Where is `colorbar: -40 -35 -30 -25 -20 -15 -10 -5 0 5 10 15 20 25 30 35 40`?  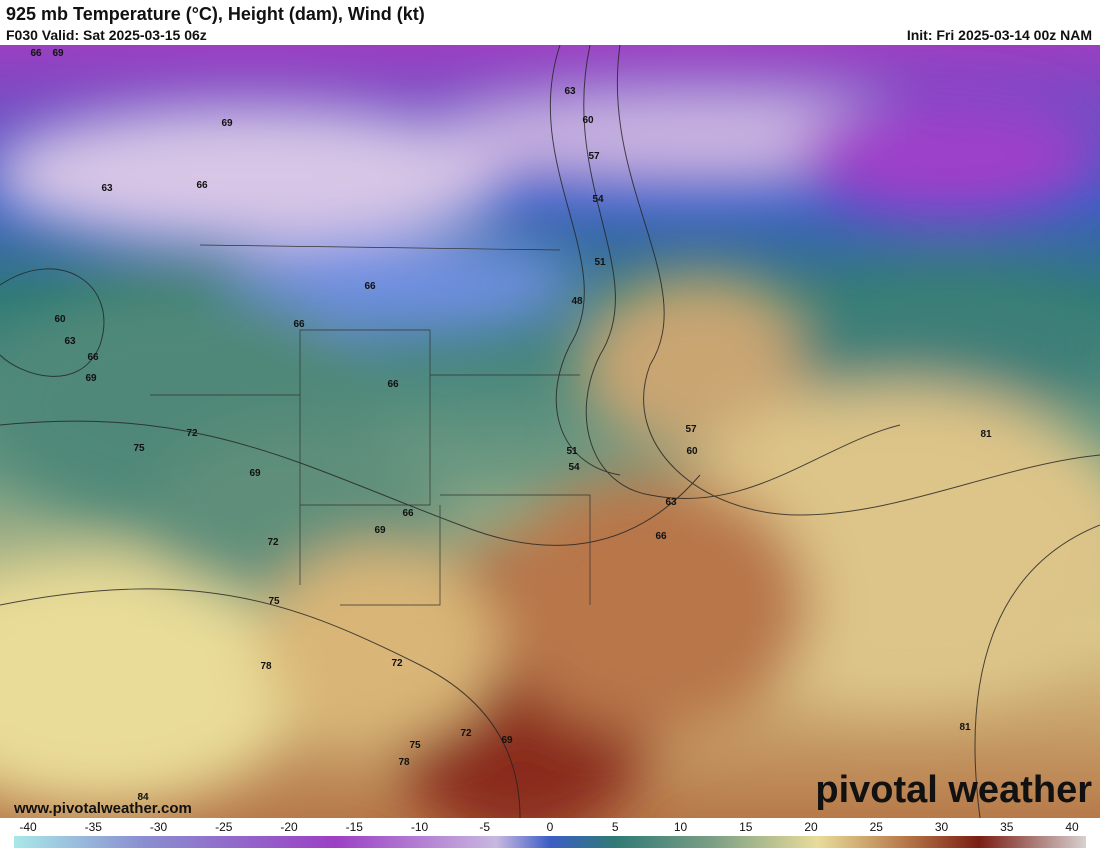
colorbar: -40 -35 -30 -25 -20 -15 -10 -5 0 5 10 15 20 25 30 35 40 is located at coordinates (550, 834).